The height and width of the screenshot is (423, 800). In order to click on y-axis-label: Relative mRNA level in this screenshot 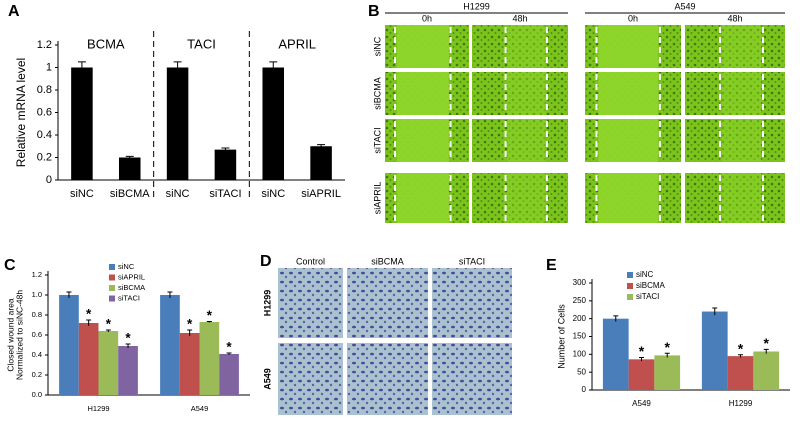, I will do `click(21, 112)`.